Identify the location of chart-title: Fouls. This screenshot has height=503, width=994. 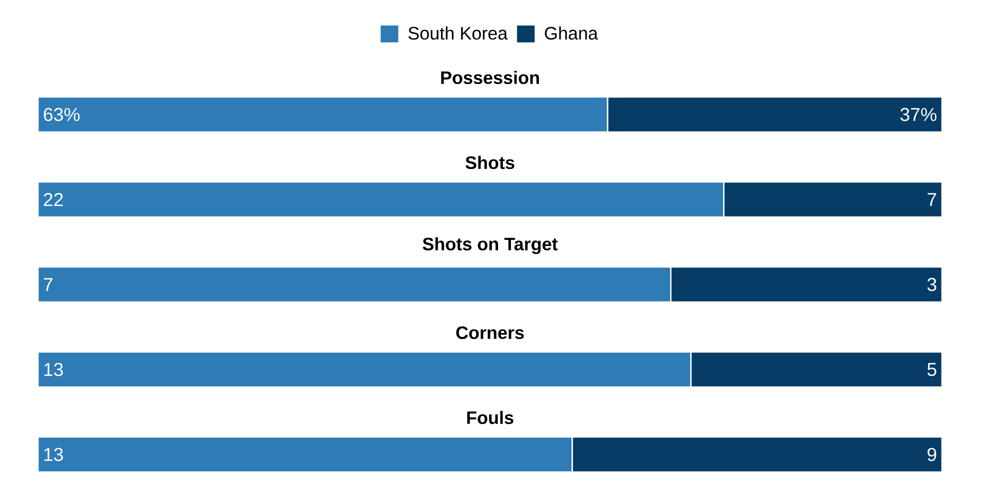
(490, 417).